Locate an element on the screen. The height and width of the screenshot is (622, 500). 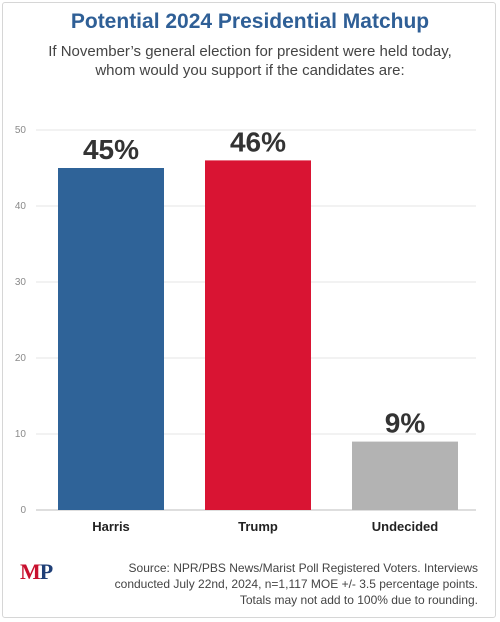
y-tick-label: 40 is located at coordinates (21, 206).